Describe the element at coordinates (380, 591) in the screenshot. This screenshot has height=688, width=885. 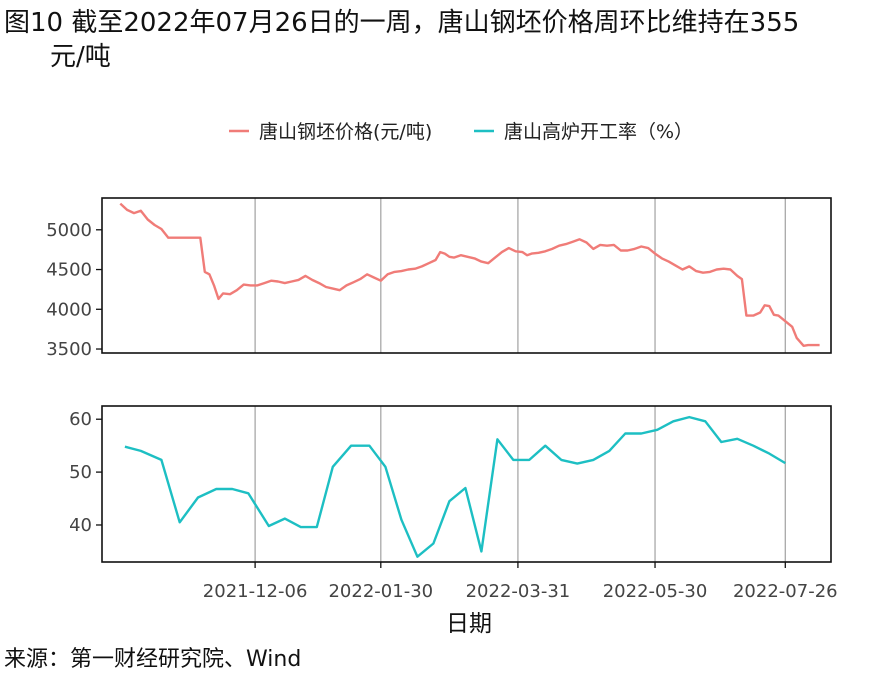
I see `x-tick-label: 2022-01-30` at that location.